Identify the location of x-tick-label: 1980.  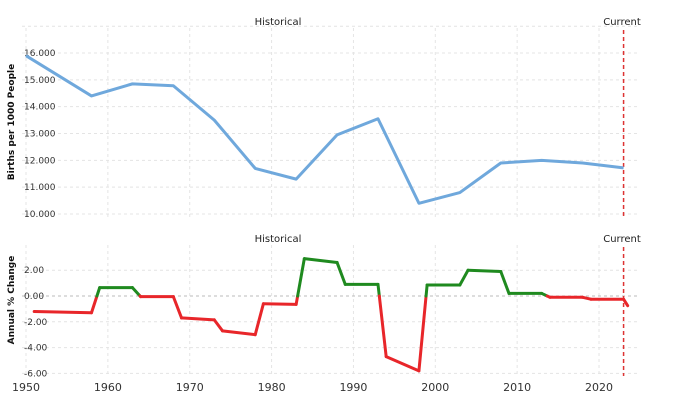
(272, 387).